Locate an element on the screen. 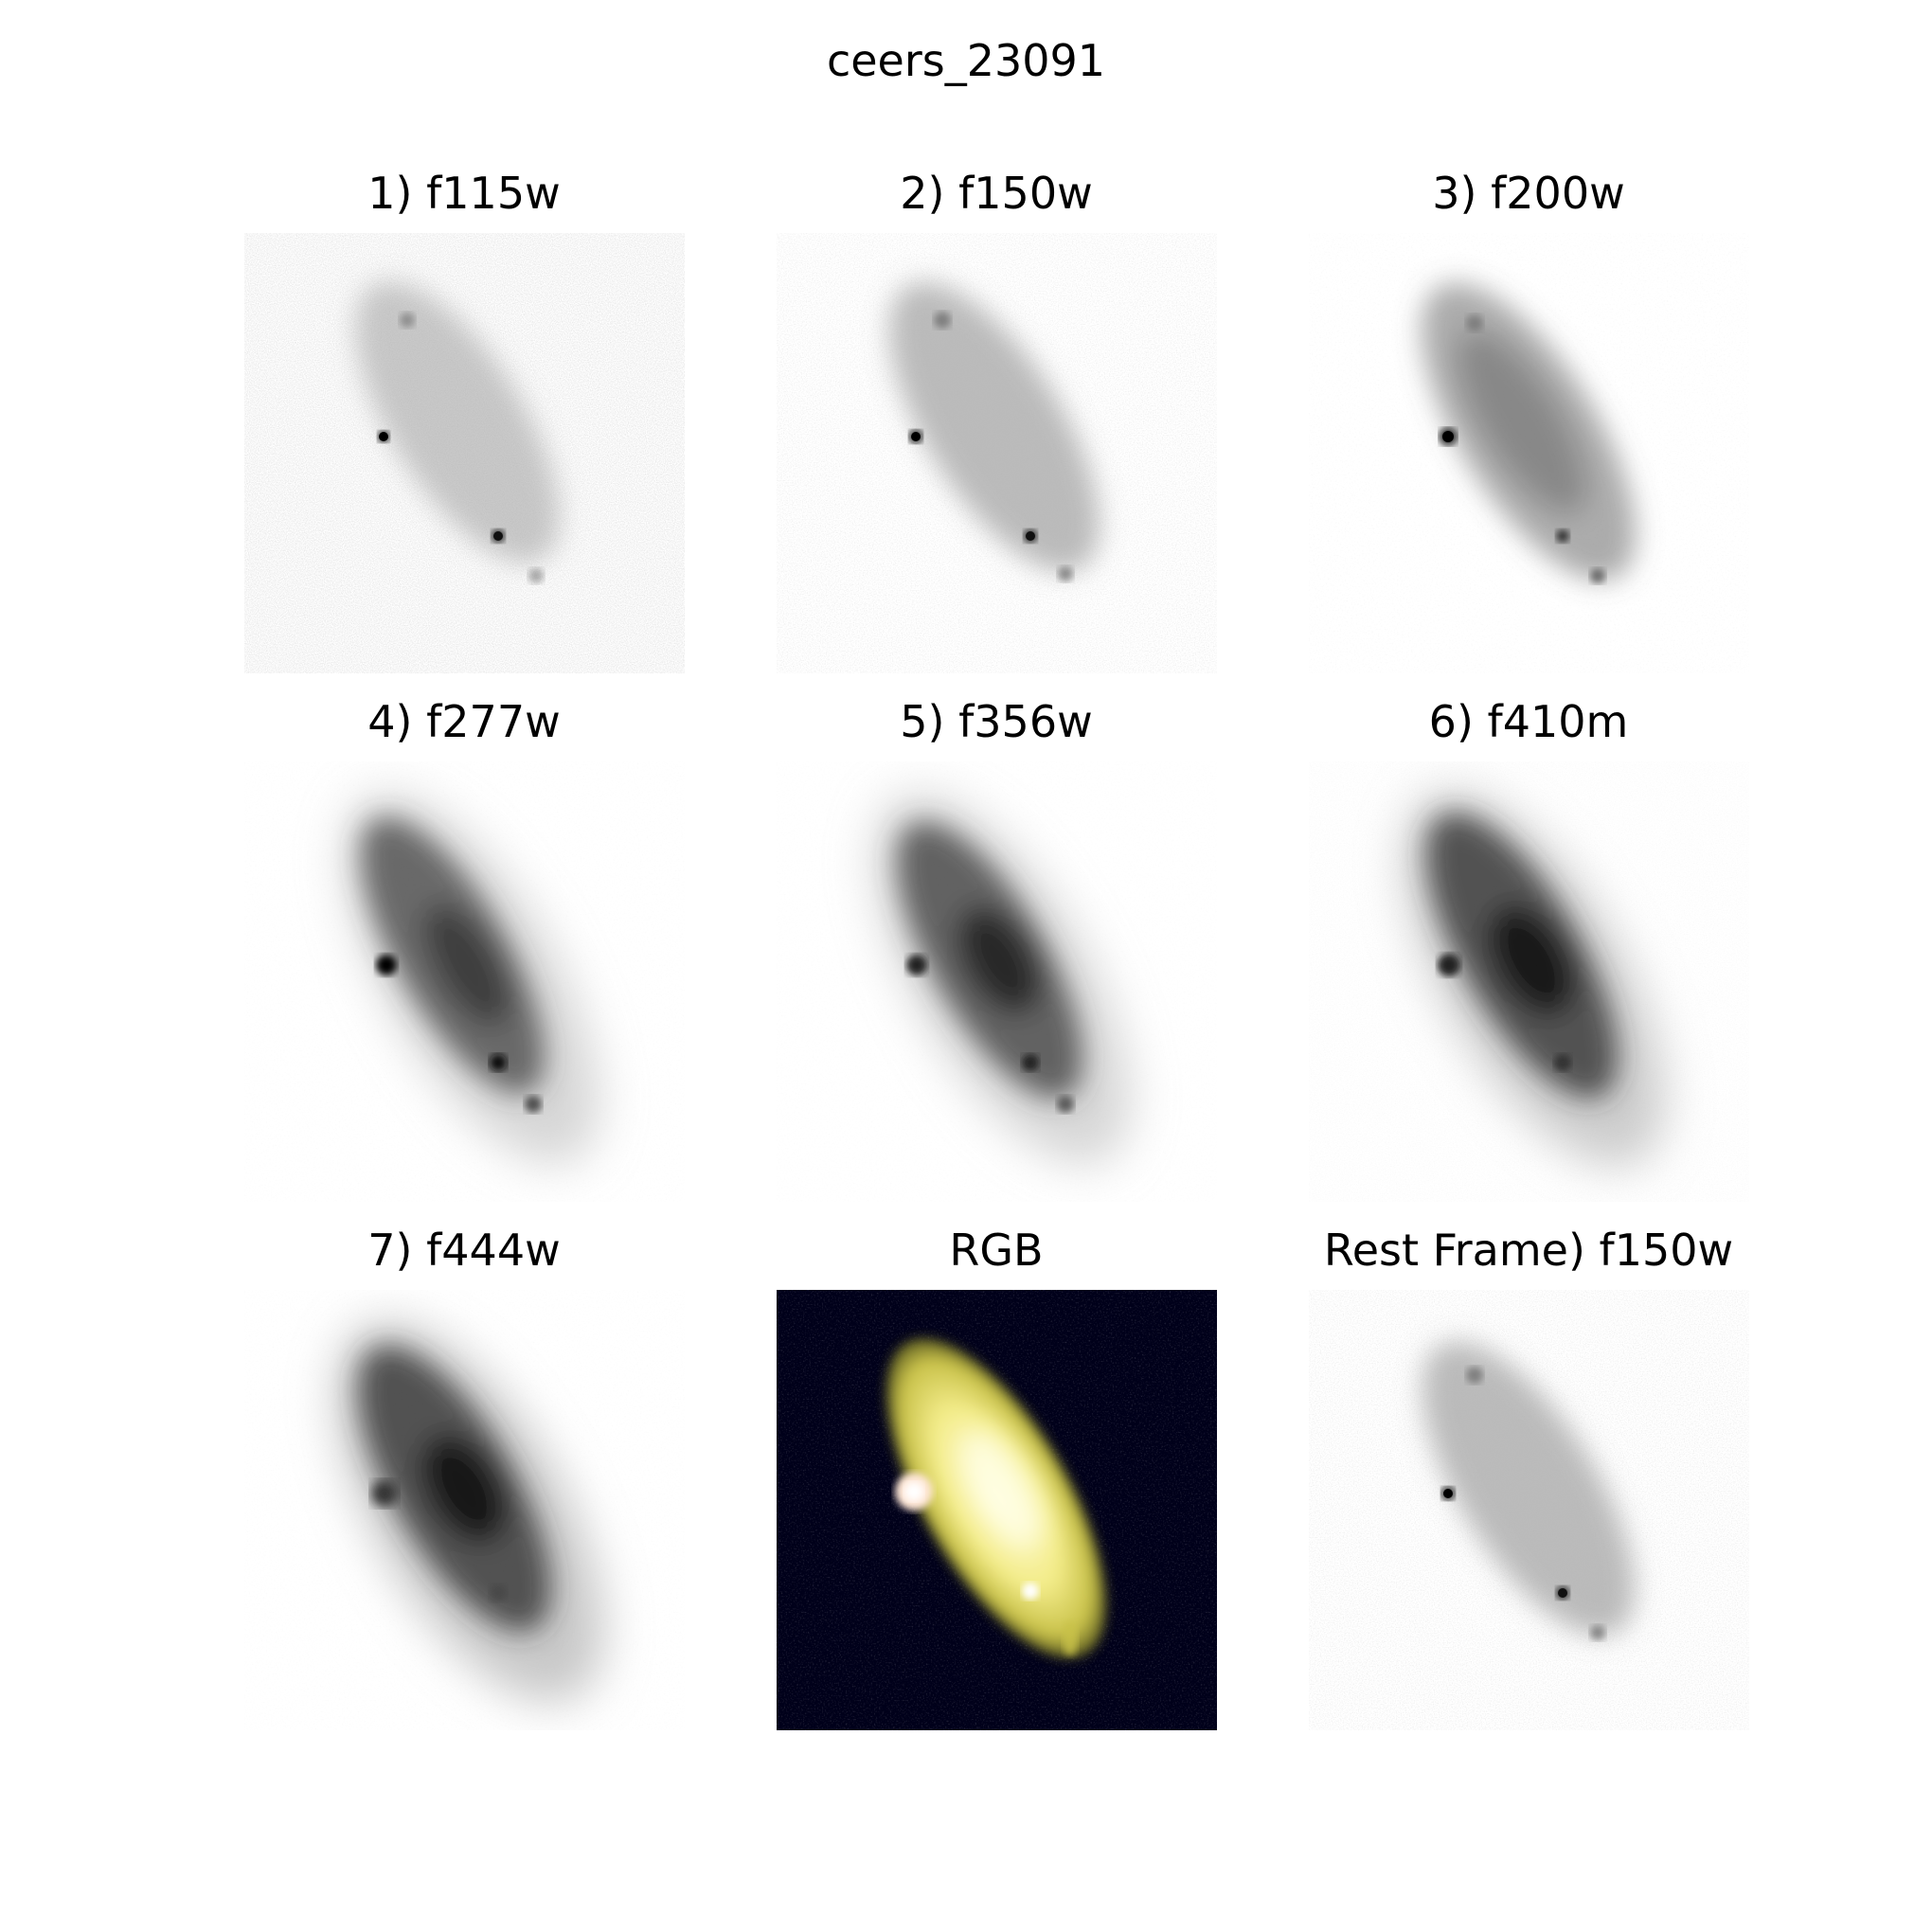 This screenshot has width=1932, height=1932. image-panel-f356w is located at coordinates (997, 981).